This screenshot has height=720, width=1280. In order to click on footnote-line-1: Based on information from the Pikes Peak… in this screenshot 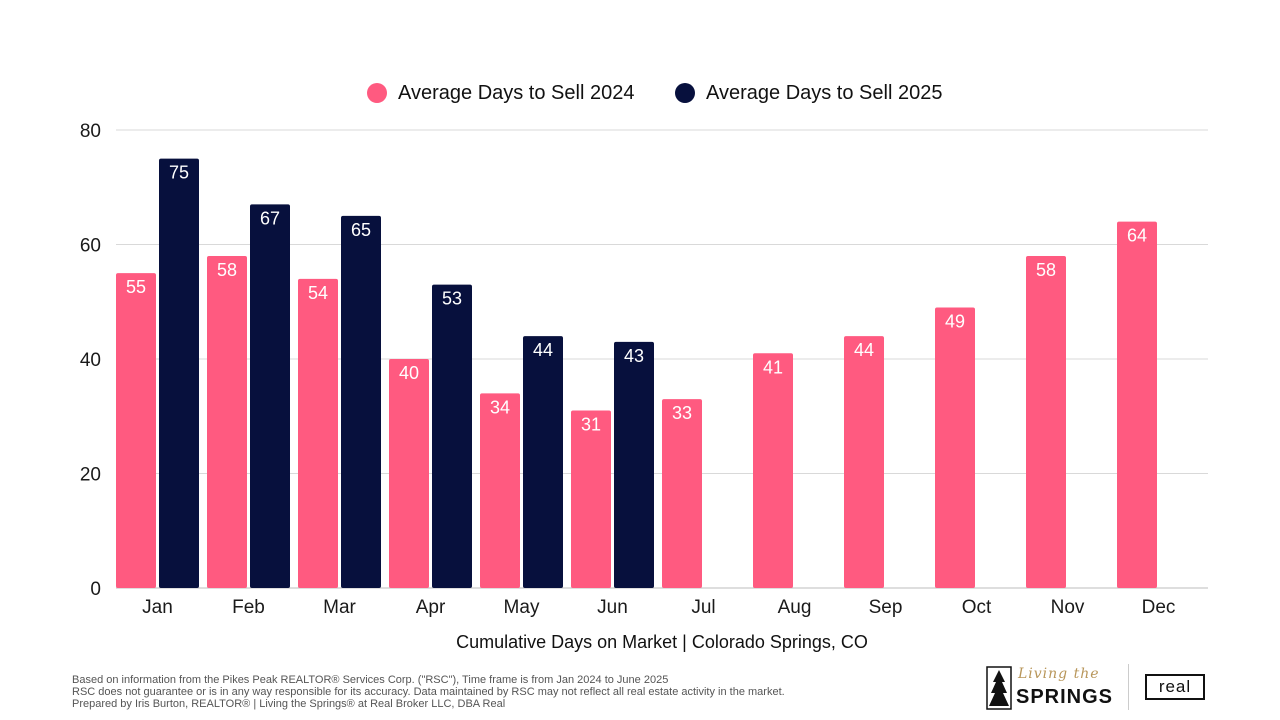, I will do `click(370, 680)`.